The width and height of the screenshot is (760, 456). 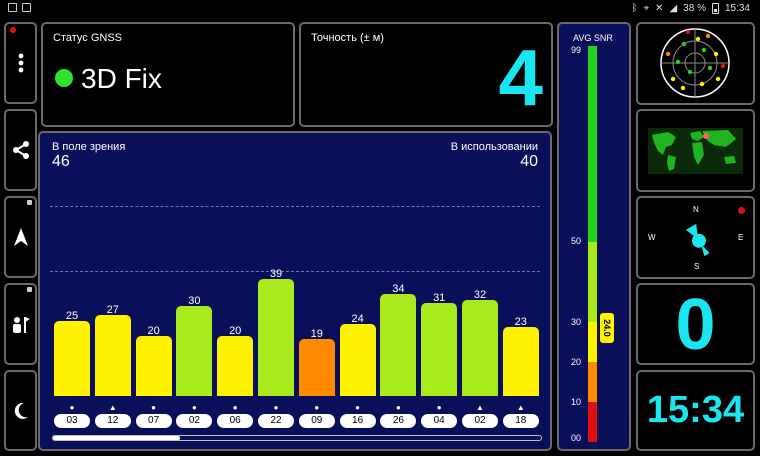 I want to click on more-vertical-icon, so click(x=20, y=63).